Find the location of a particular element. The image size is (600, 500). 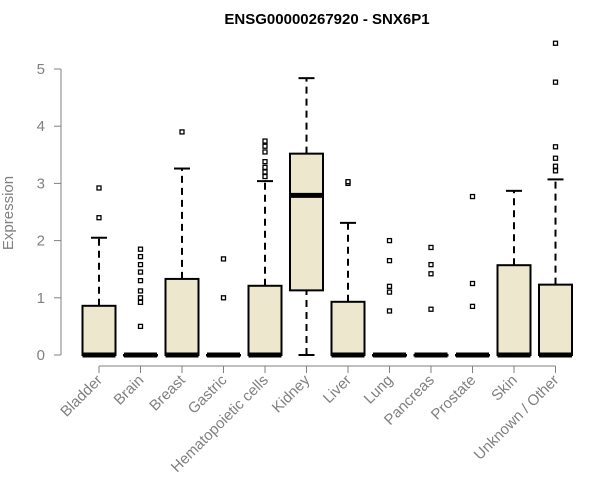

box-pancreas is located at coordinates (431, 301).